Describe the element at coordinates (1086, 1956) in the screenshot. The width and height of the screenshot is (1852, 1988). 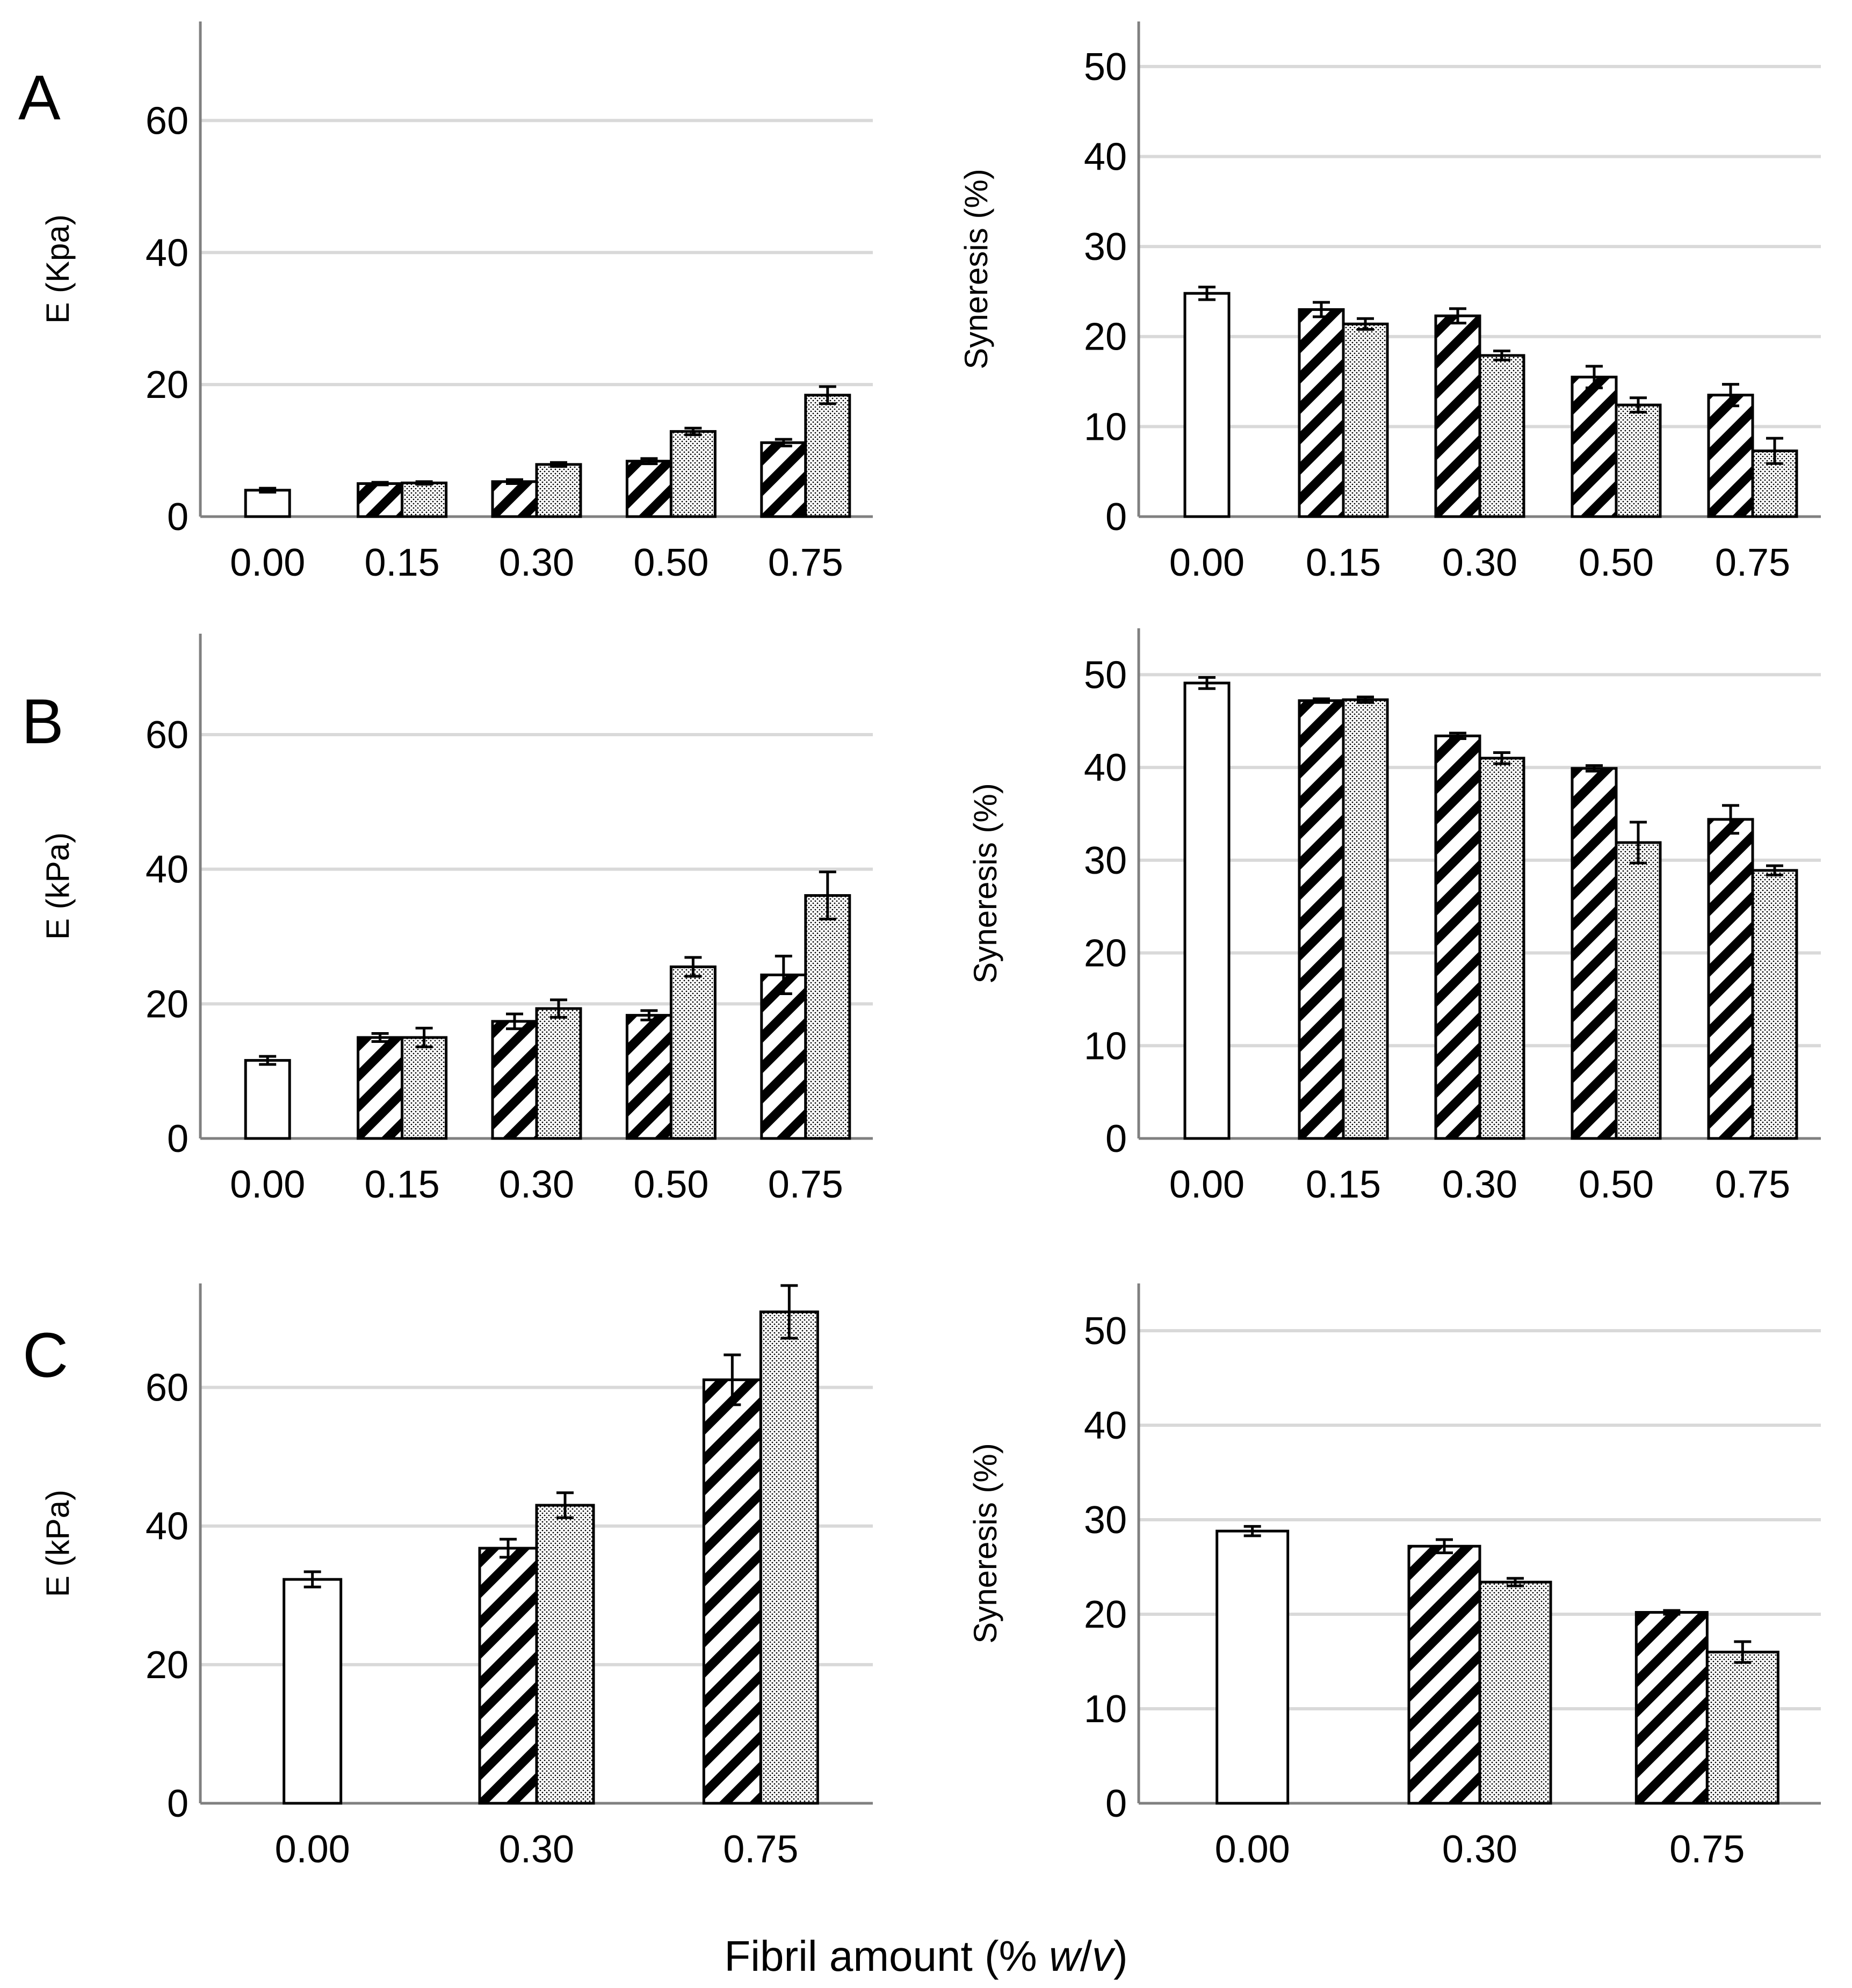
I see `x-title-slash: /` at that location.